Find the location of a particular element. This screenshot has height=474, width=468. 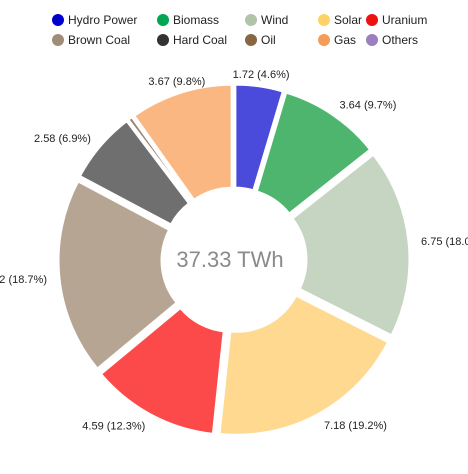

data-label-brown-coal: 7.02 (18.7%) is located at coordinates (23, 280).